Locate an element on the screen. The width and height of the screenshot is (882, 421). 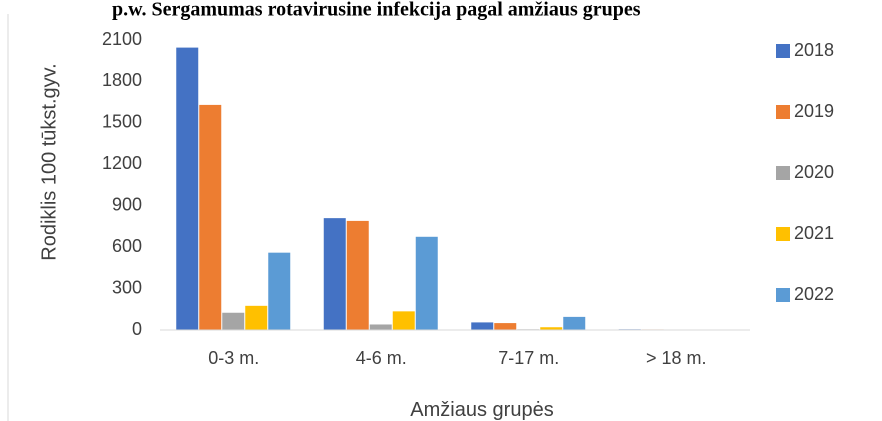
legend-label-2022: 2022 is located at coordinates (814, 294).